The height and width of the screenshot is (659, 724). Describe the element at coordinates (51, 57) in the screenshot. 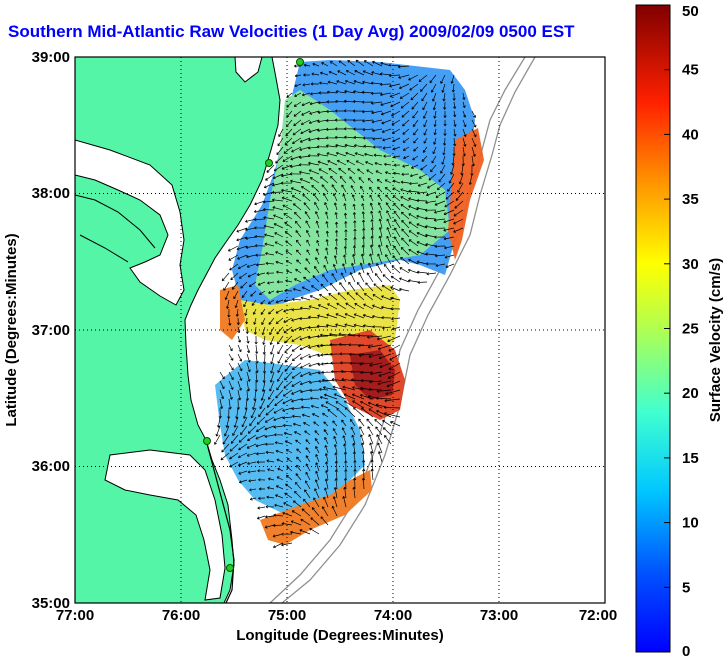

I see `y-tick-label: 39:00` at that location.